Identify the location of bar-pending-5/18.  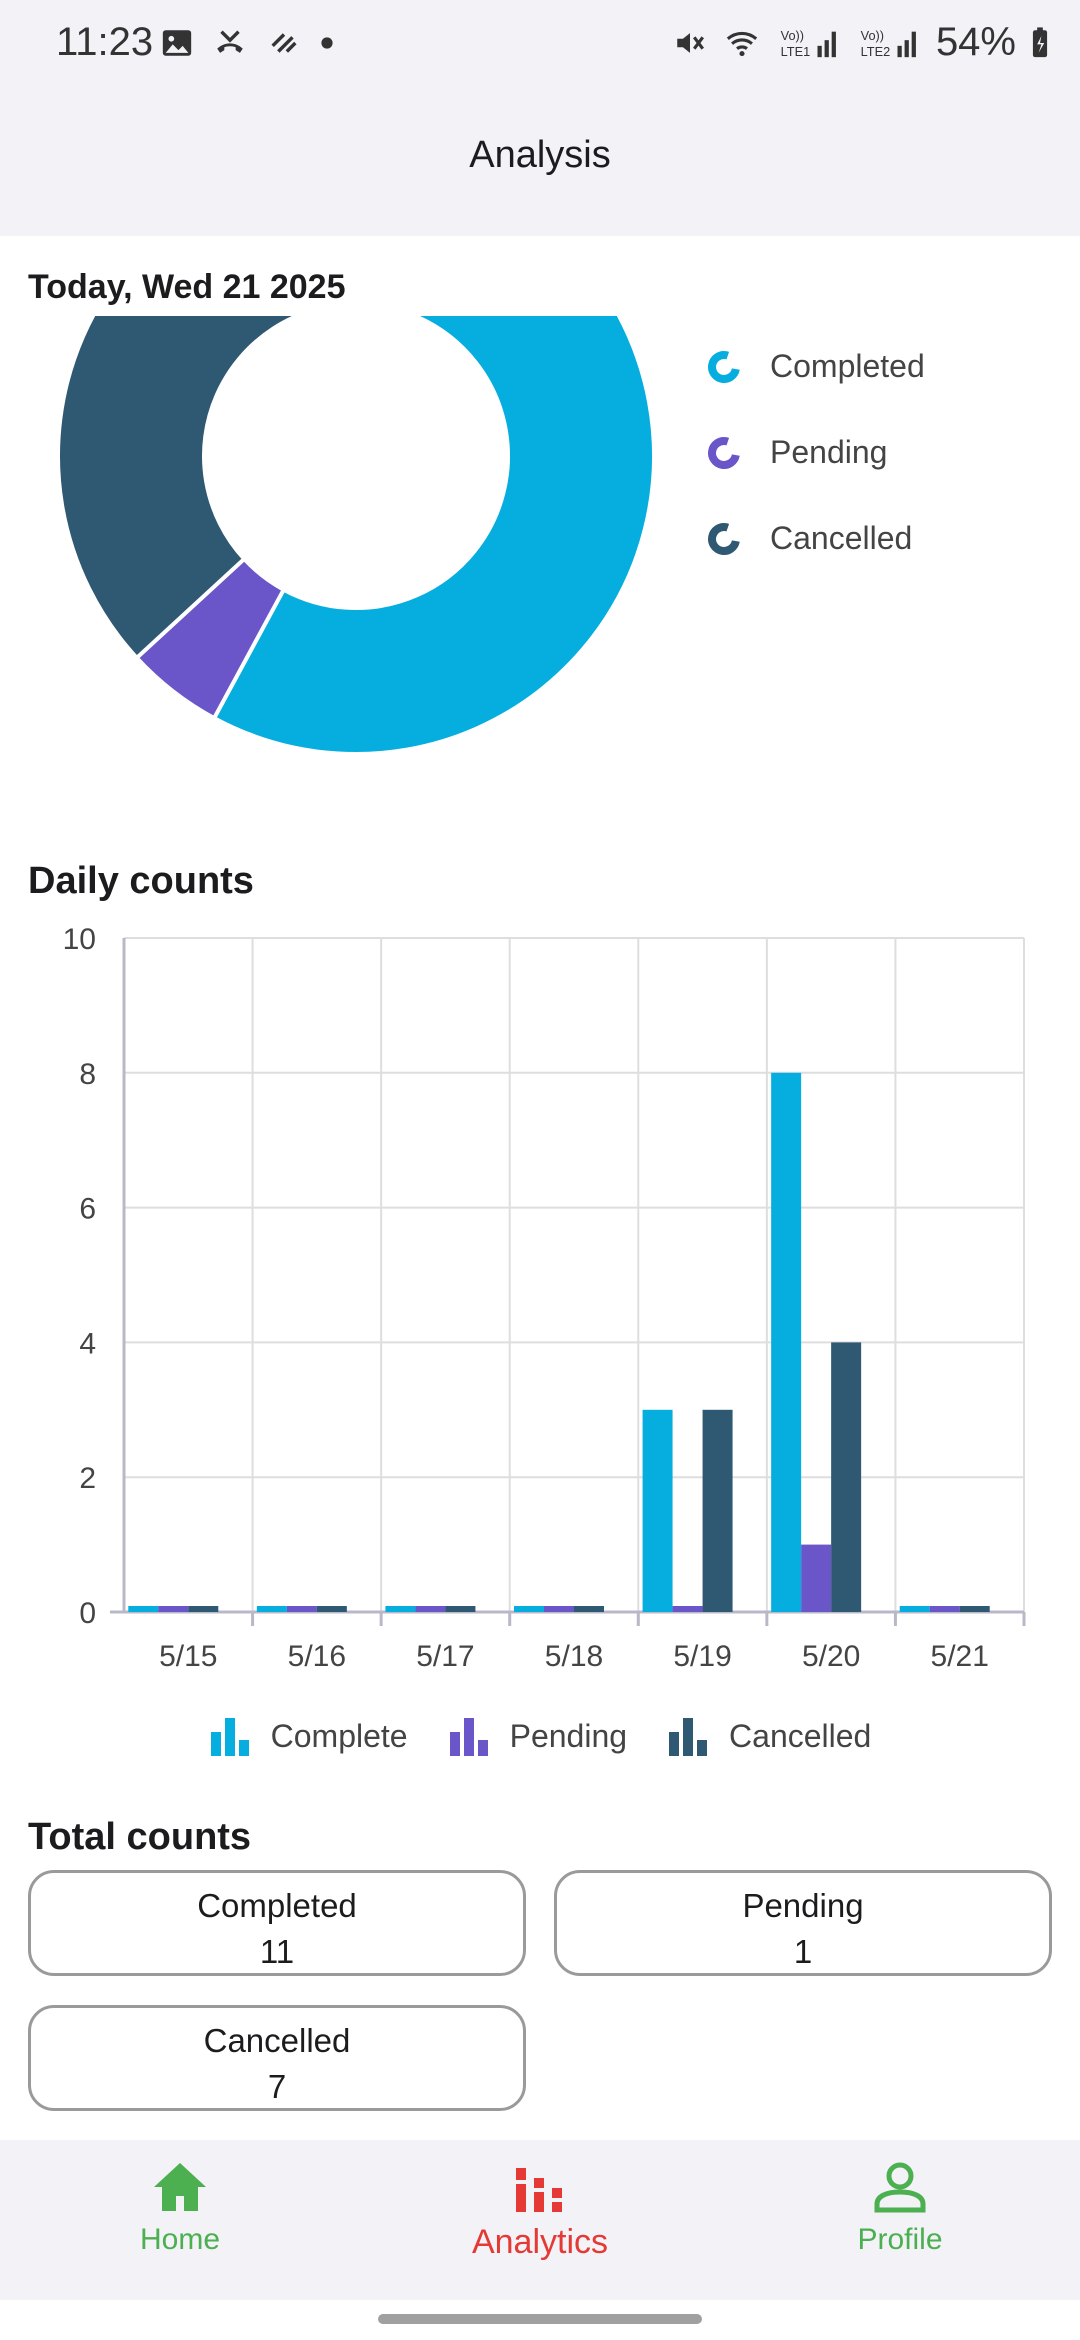
(559, 1609).